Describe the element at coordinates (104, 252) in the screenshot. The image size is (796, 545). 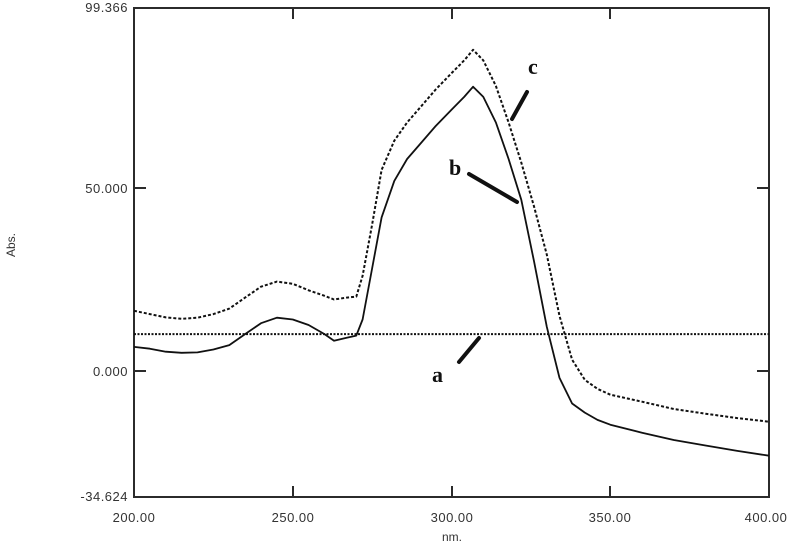
I see `y-tick-labels: 99.366 50.000 0.000 -34.624` at that location.